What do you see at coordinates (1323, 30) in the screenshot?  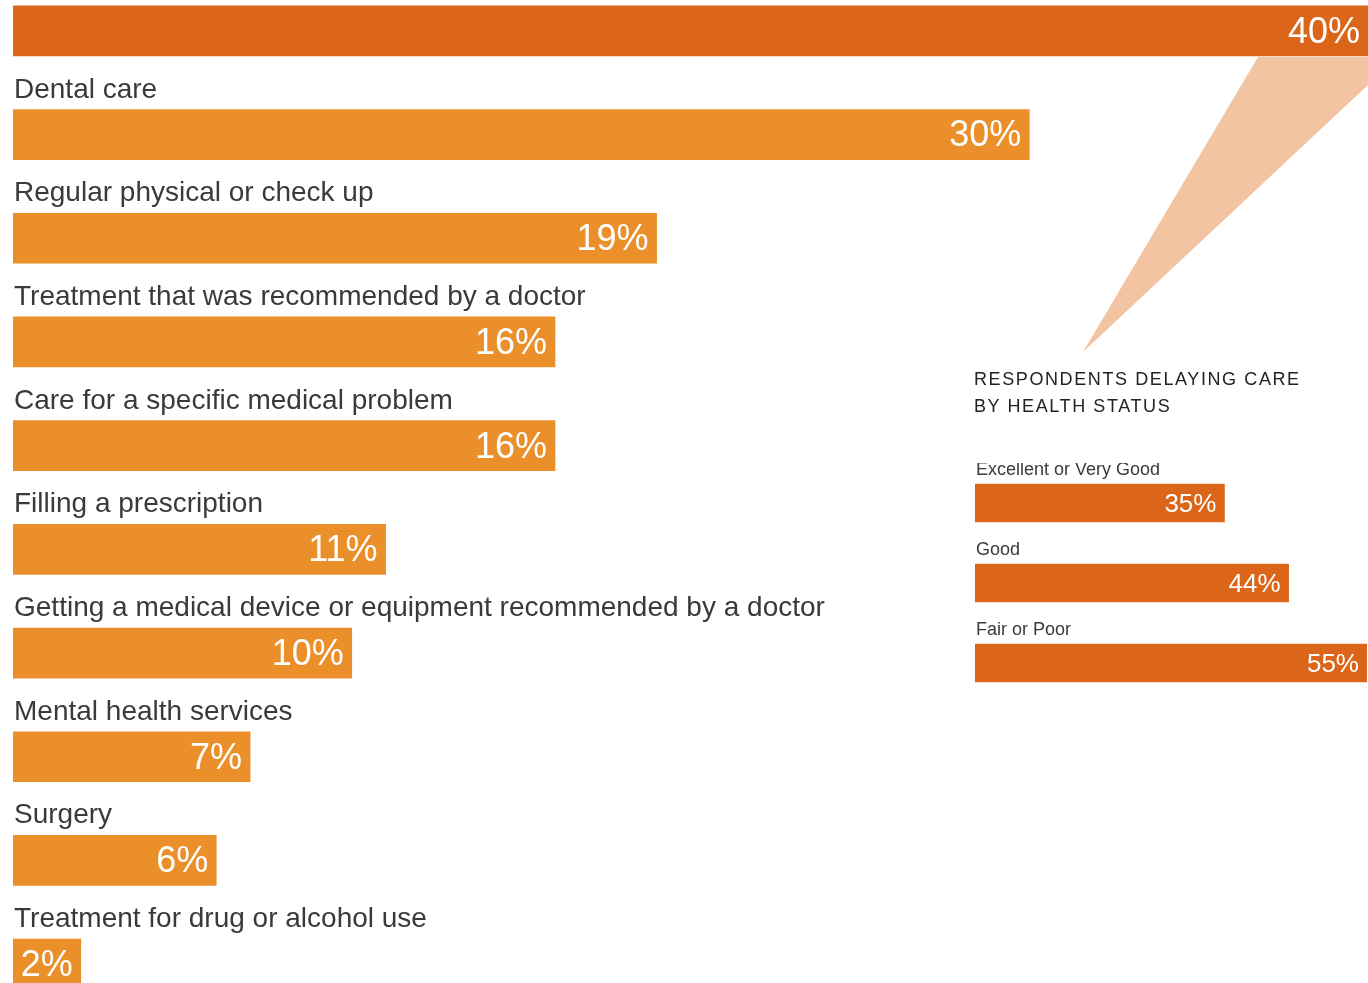 I see `data-label: 40%` at bounding box center [1323, 30].